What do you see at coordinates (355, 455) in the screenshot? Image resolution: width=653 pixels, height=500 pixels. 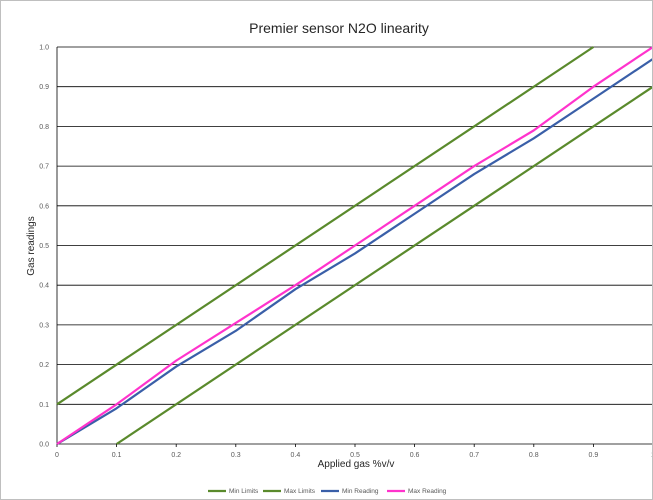 I see `x-tick-label: 0.5` at bounding box center [355, 455].